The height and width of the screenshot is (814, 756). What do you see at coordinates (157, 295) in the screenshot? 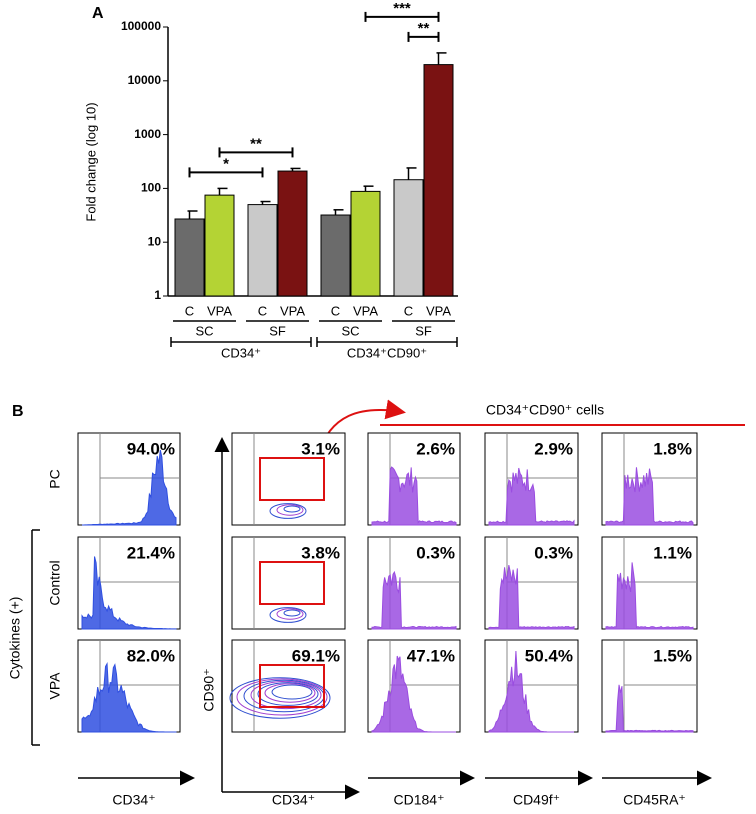
I see `y-tick-label: 1` at bounding box center [157, 295].